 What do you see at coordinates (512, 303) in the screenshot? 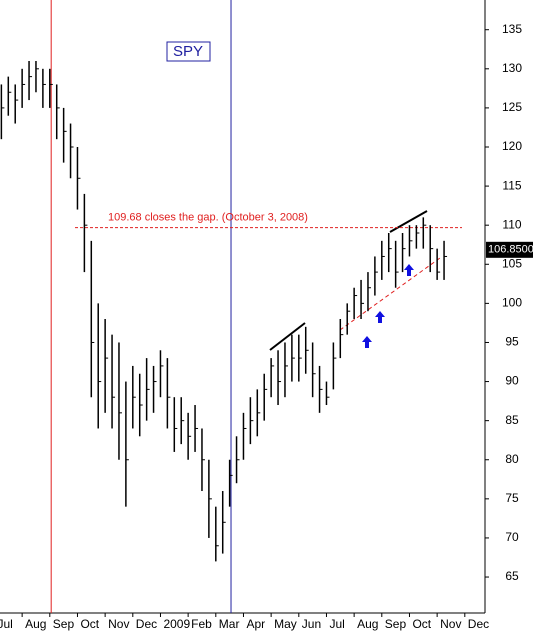
I see `y-tick-label: 100` at bounding box center [512, 303].